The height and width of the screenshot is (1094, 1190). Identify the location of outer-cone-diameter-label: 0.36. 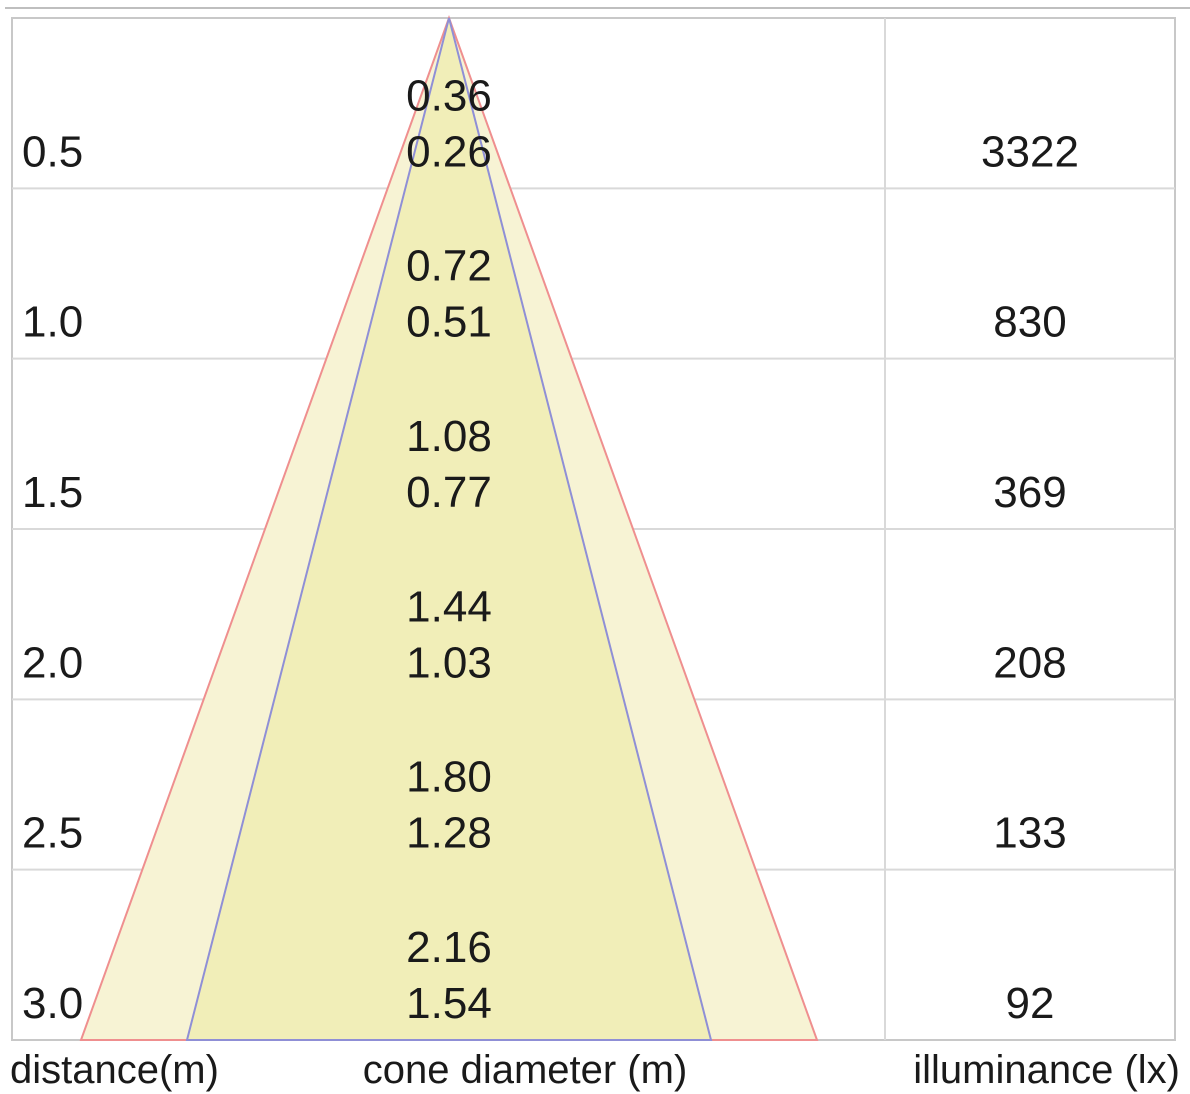
(449, 95).